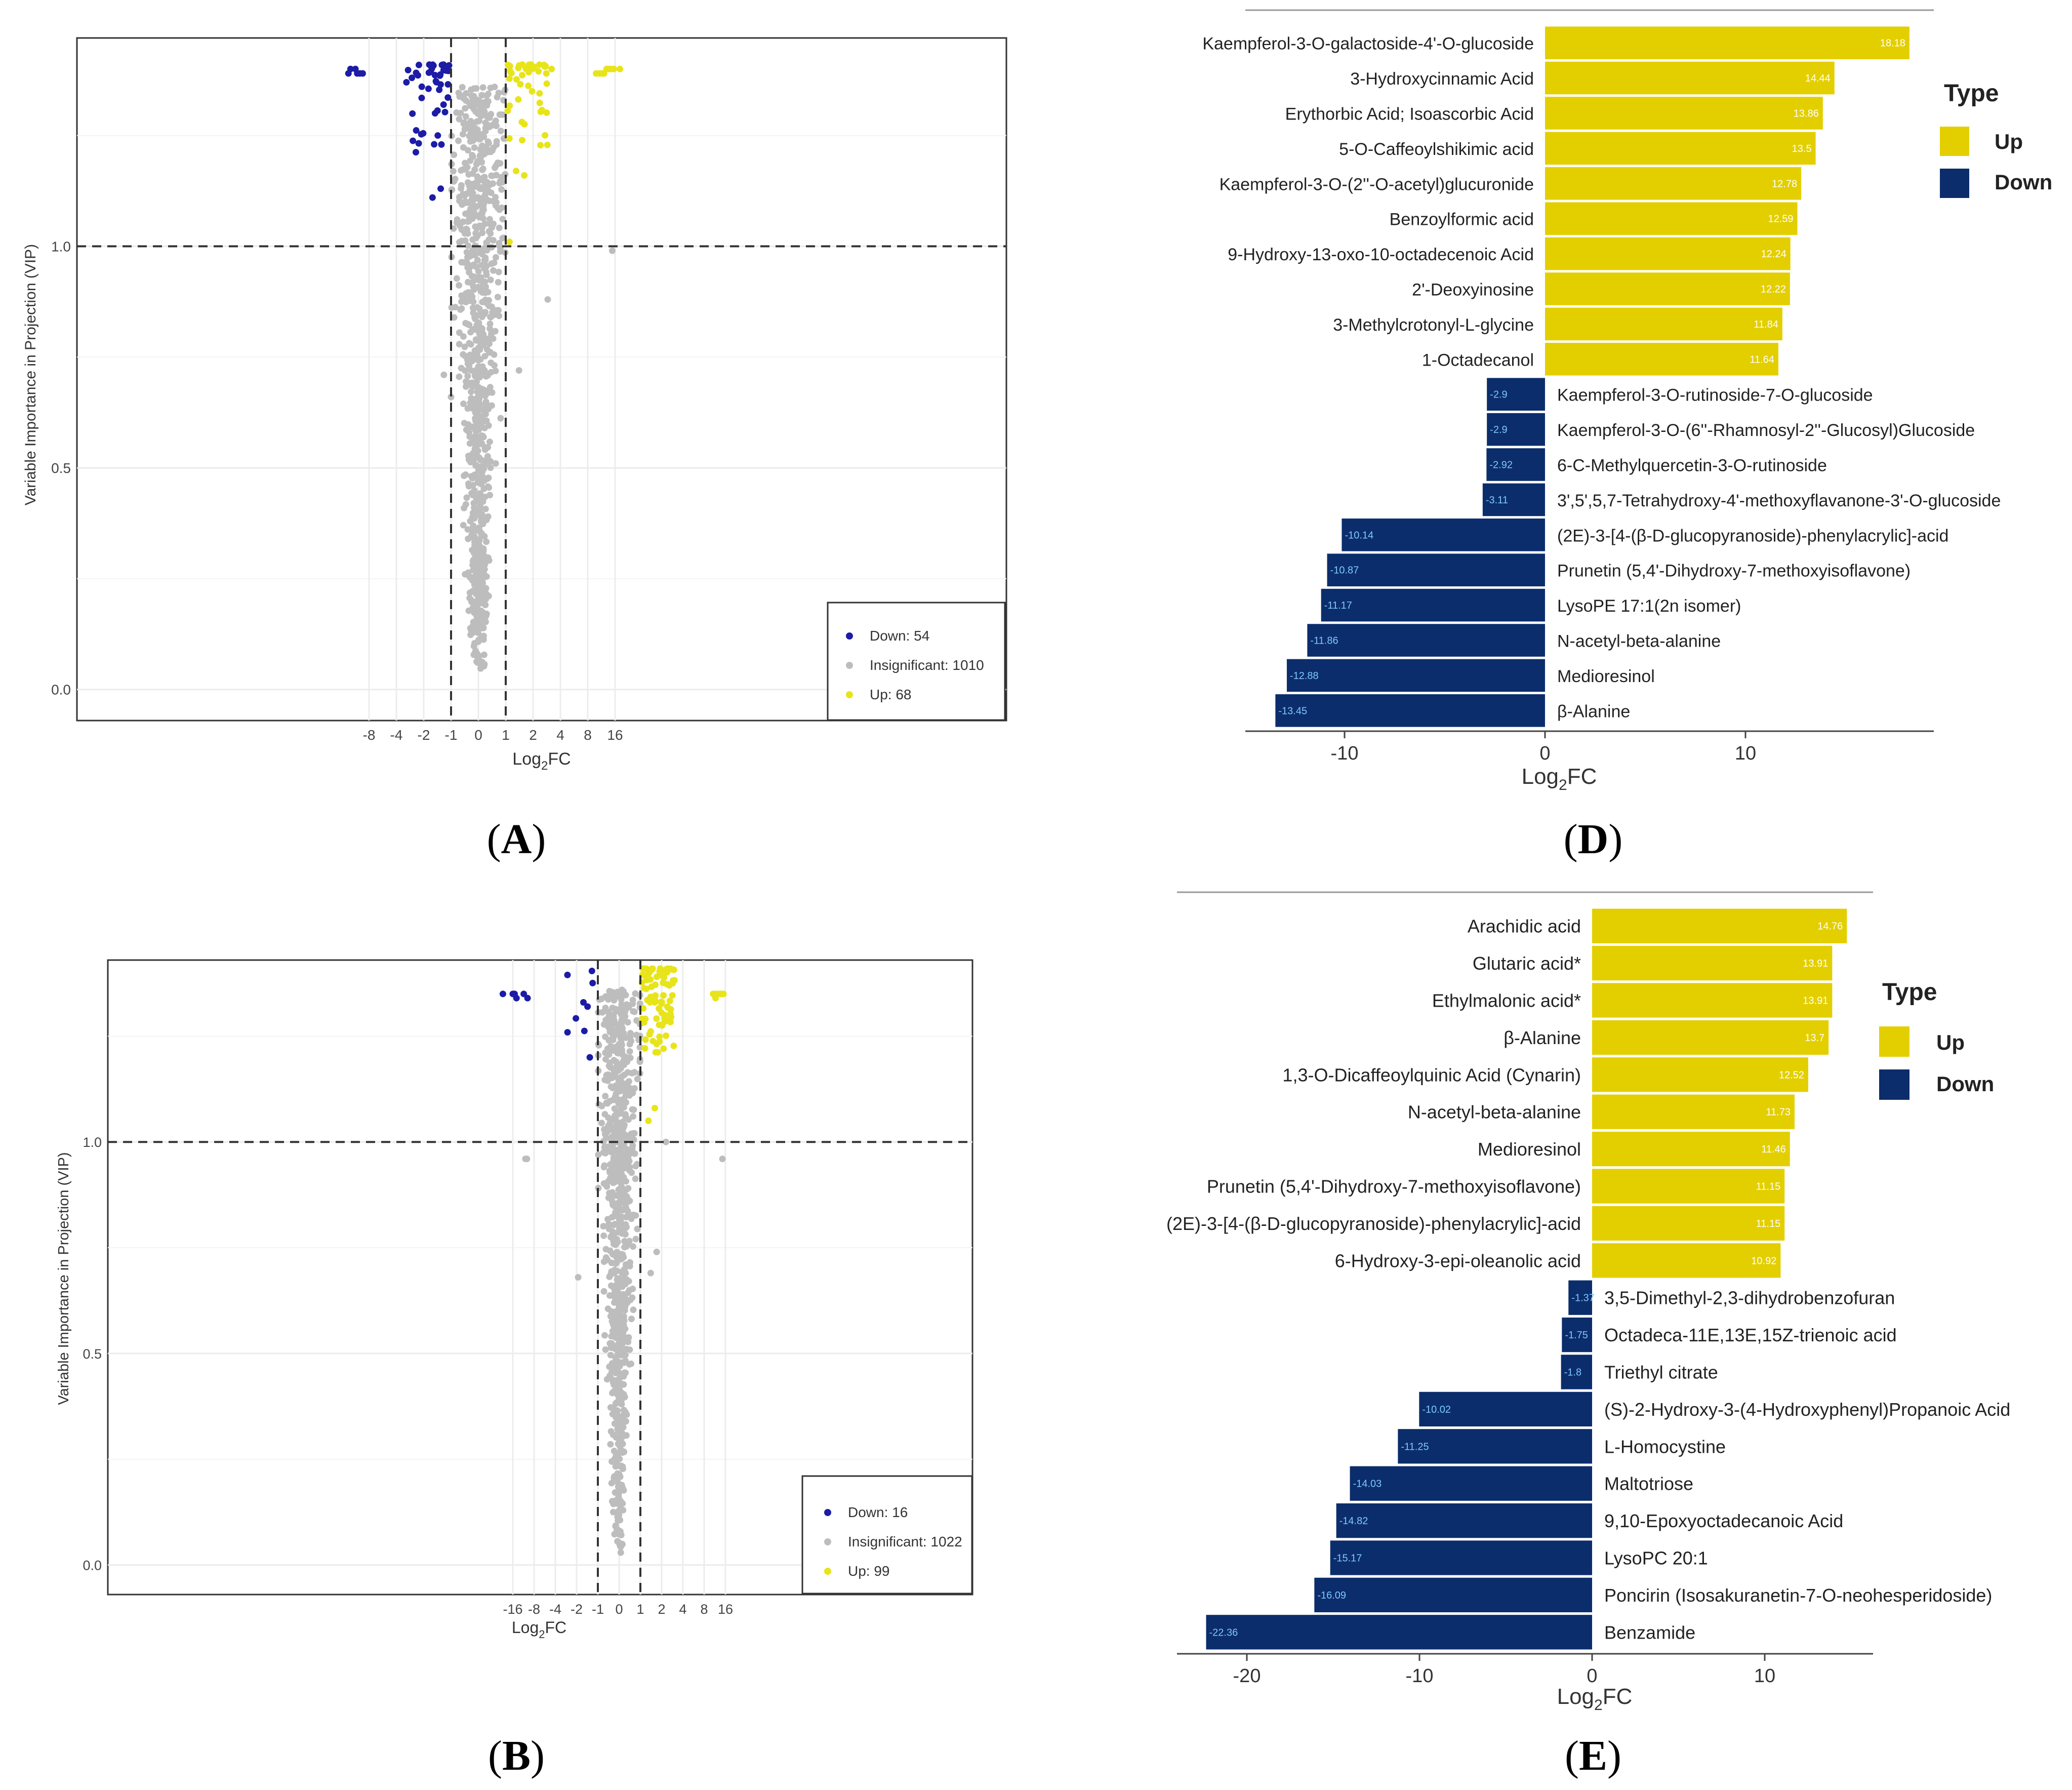  What do you see at coordinates (555, 1610) in the screenshot?
I see `x-tick-label: -4` at bounding box center [555, 1610].